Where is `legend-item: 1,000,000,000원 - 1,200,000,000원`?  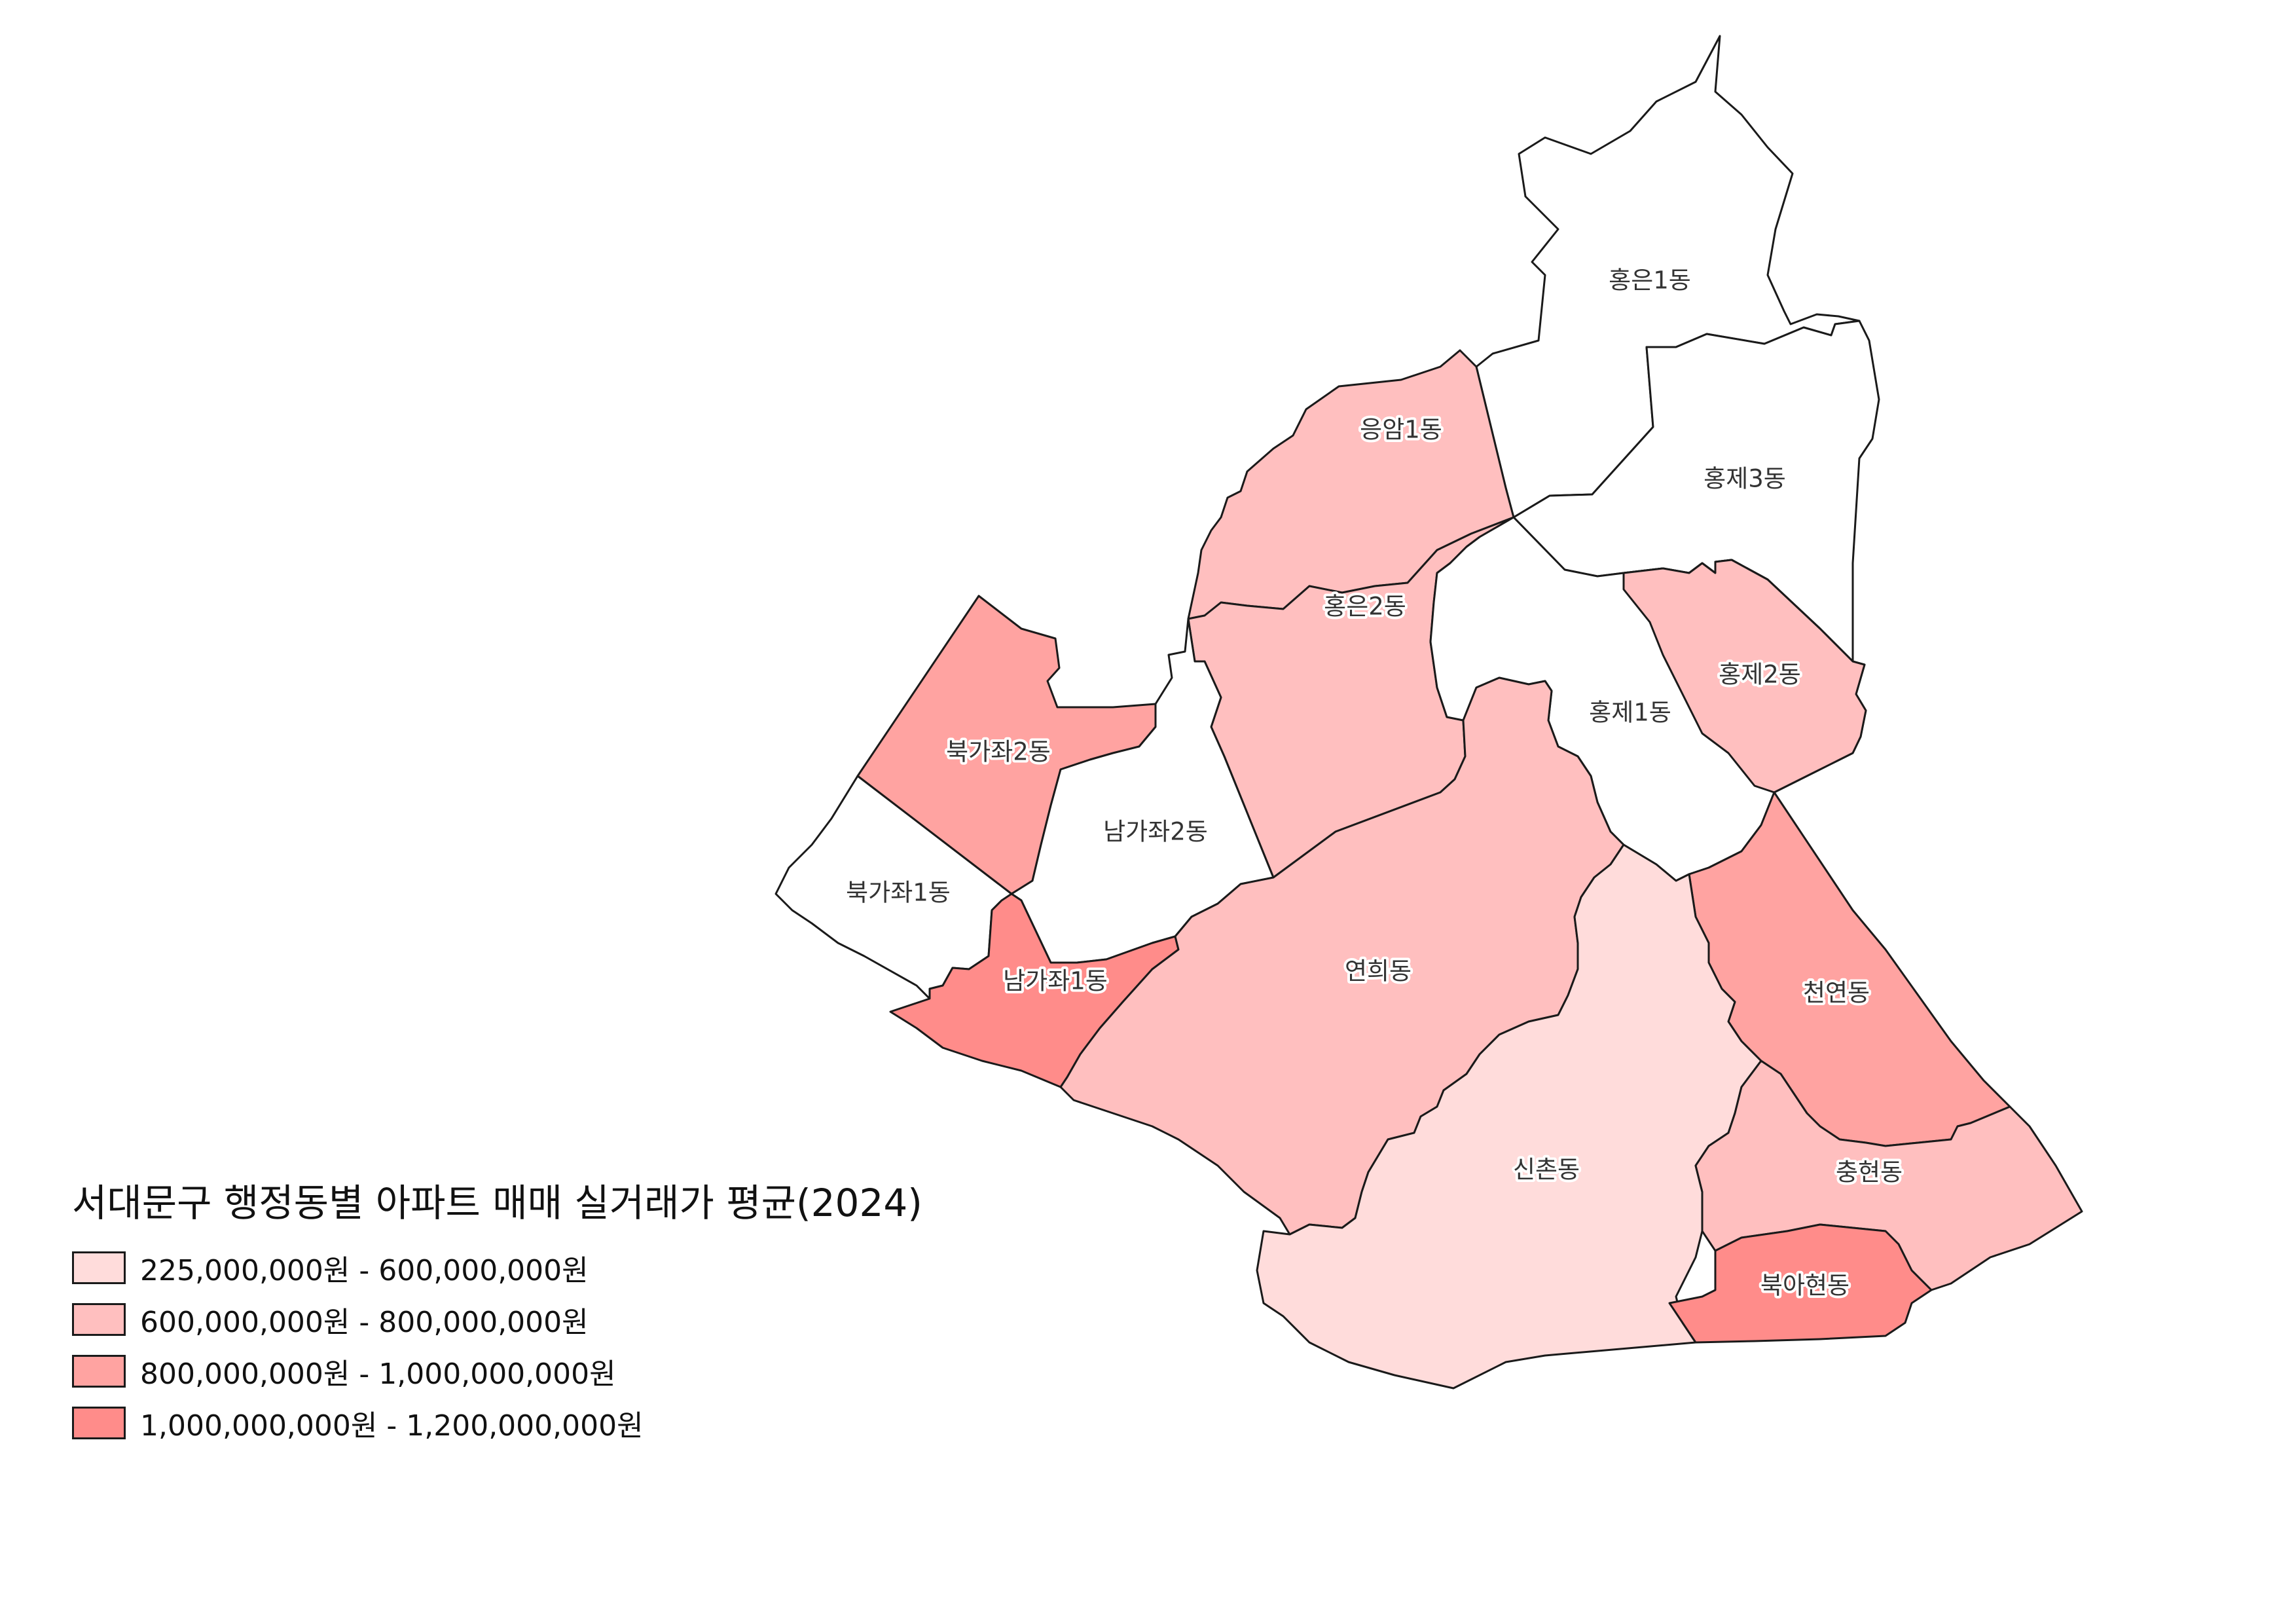
legend-item: 1,000,000,000원 - 1,200,000,000원 is located at coordinates (497, 1423).